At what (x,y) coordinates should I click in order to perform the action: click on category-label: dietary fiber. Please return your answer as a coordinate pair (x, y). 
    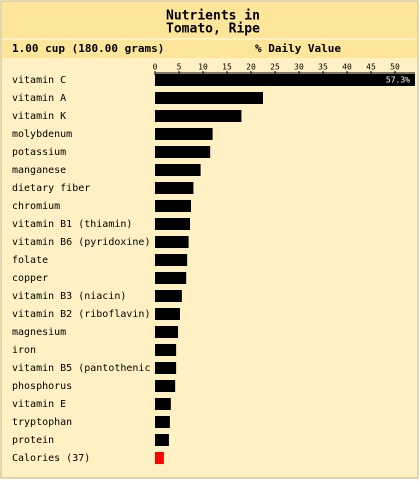
    Looking at the image, I should click on (51, 188).